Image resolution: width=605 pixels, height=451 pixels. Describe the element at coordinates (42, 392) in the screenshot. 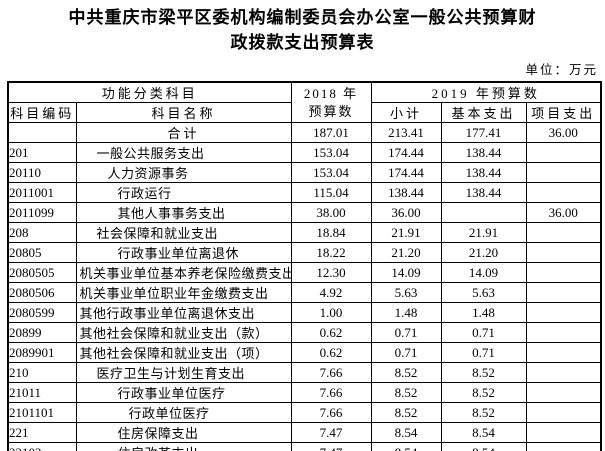

I see `subject-code-cell: 21011` at that location.